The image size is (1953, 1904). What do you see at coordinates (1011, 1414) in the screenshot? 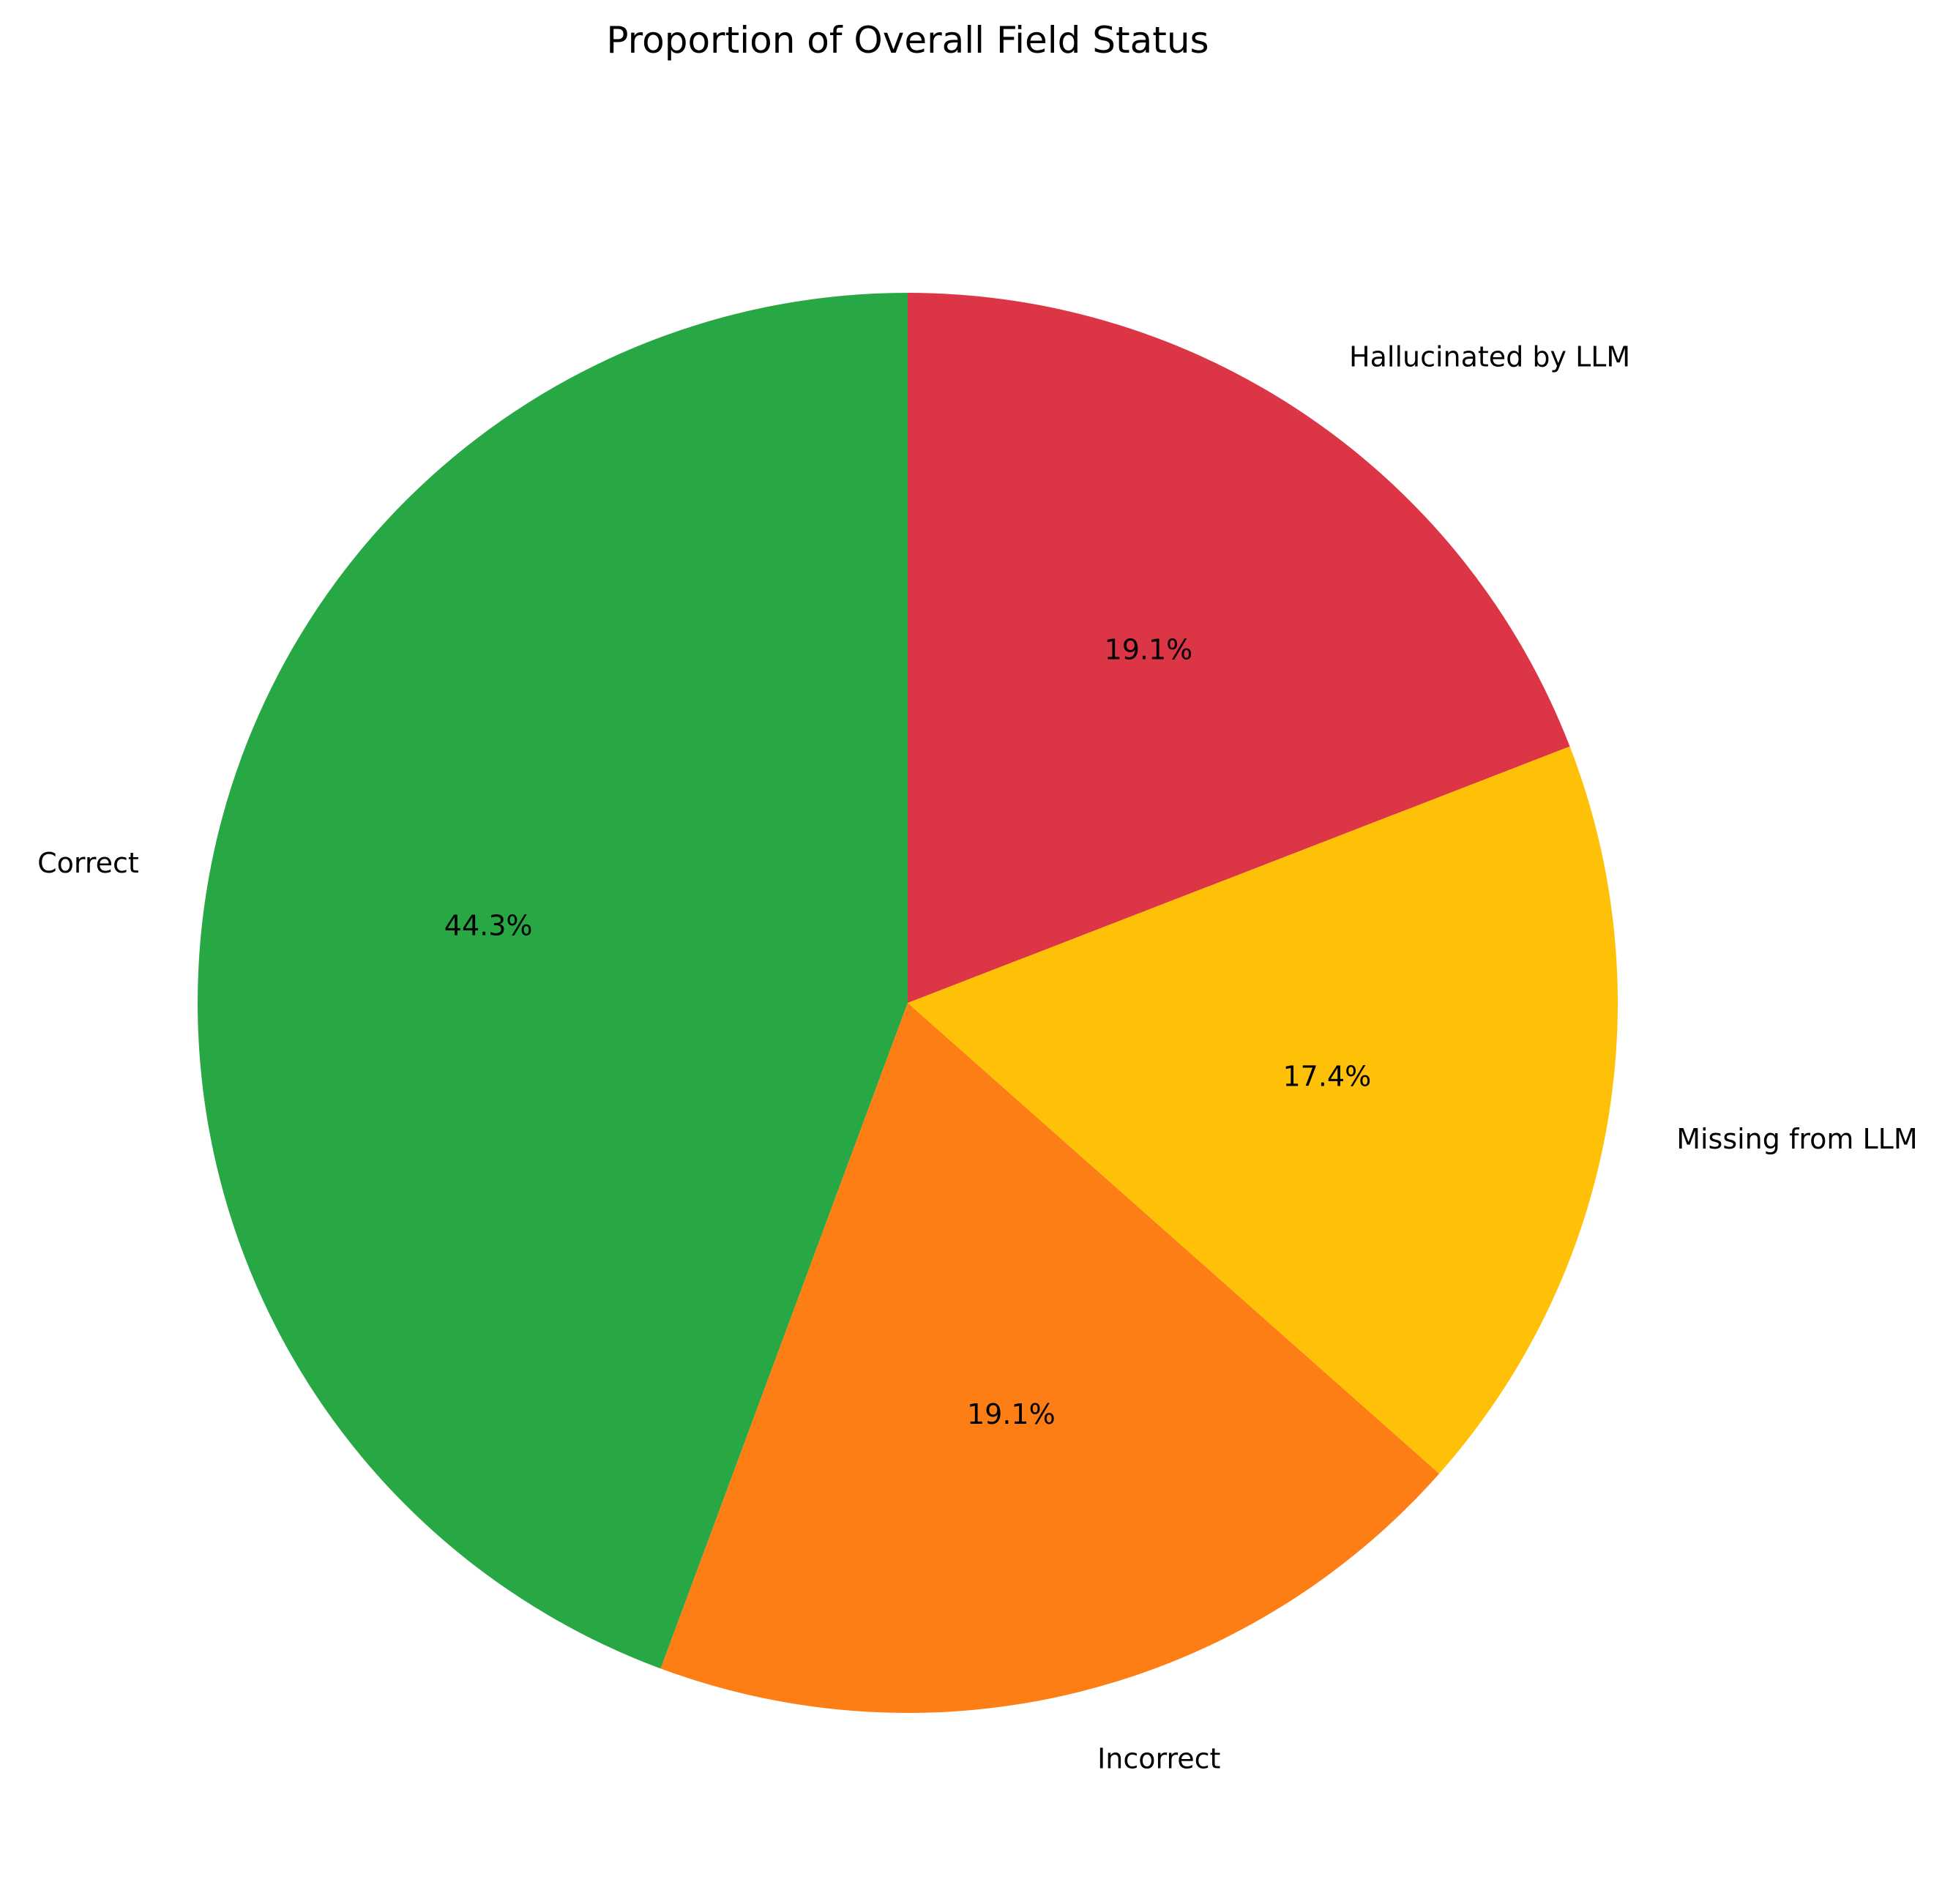
I see `slice-pct-incorrect: 19.1%` at bounding box center [1011, 1414].